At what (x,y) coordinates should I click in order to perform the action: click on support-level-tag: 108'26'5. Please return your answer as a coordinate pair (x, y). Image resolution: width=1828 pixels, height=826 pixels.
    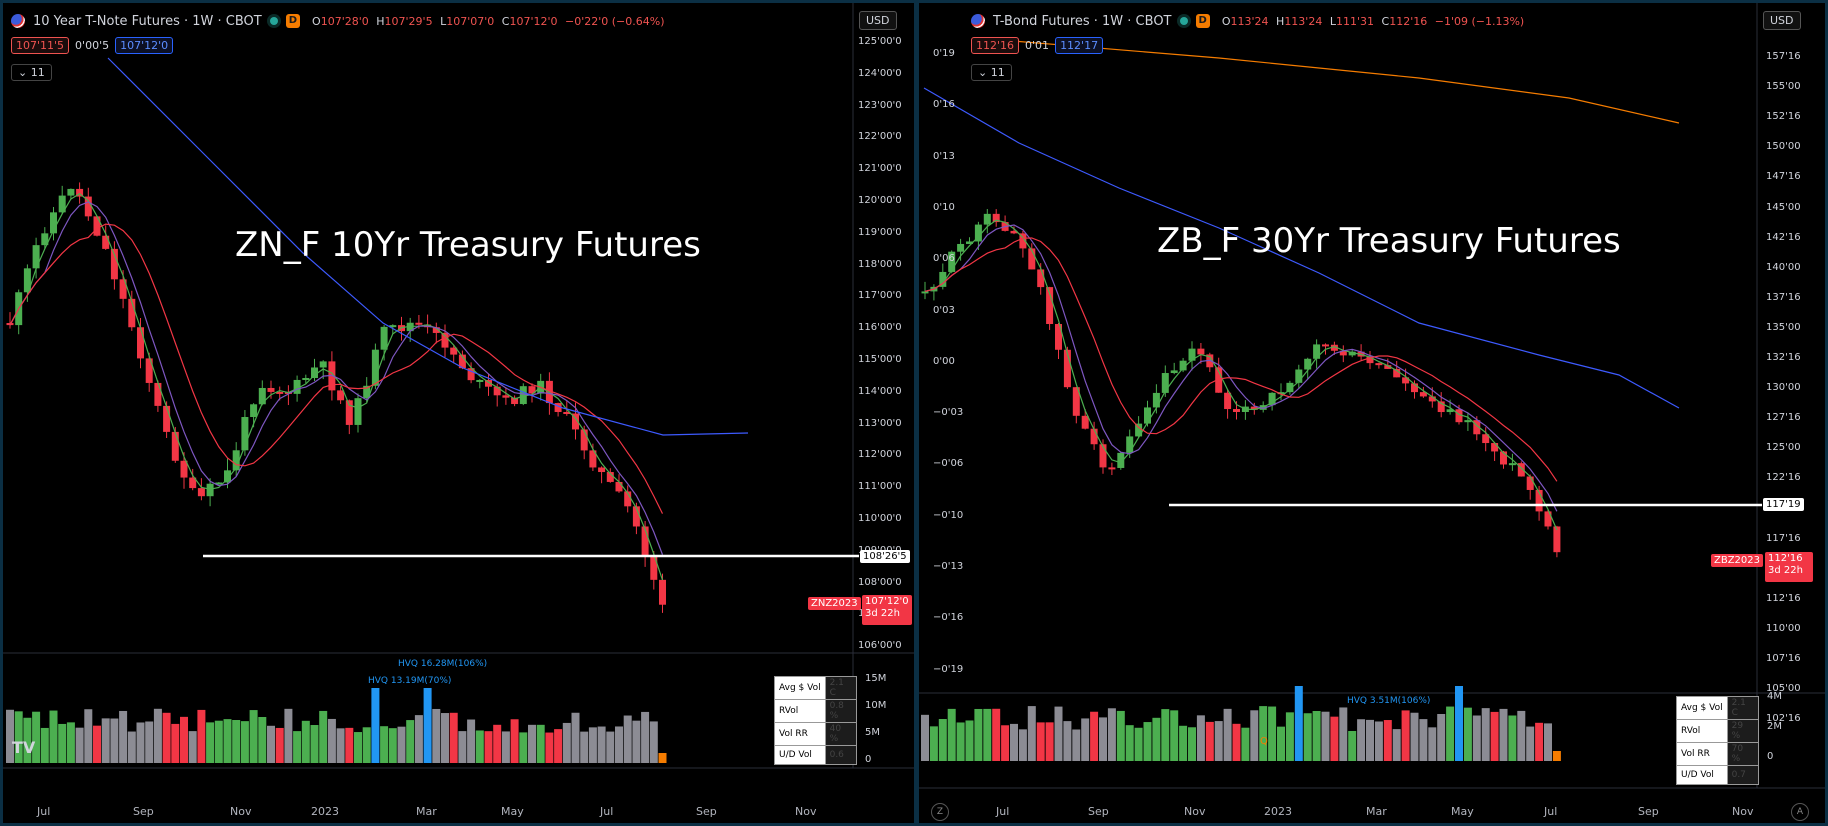
    Looking at the image, I should click on (885, 556).